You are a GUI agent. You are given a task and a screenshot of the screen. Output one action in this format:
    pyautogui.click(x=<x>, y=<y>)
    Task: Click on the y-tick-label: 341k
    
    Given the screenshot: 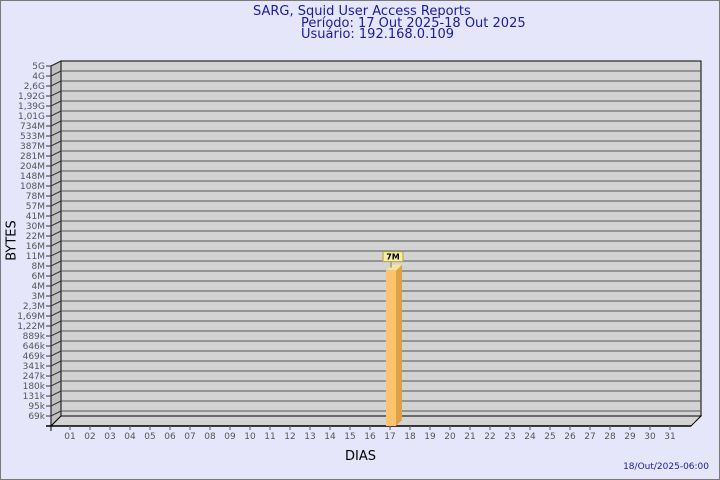 What is the action you would take?
    pyautogui.click(x=34, y=367)
    